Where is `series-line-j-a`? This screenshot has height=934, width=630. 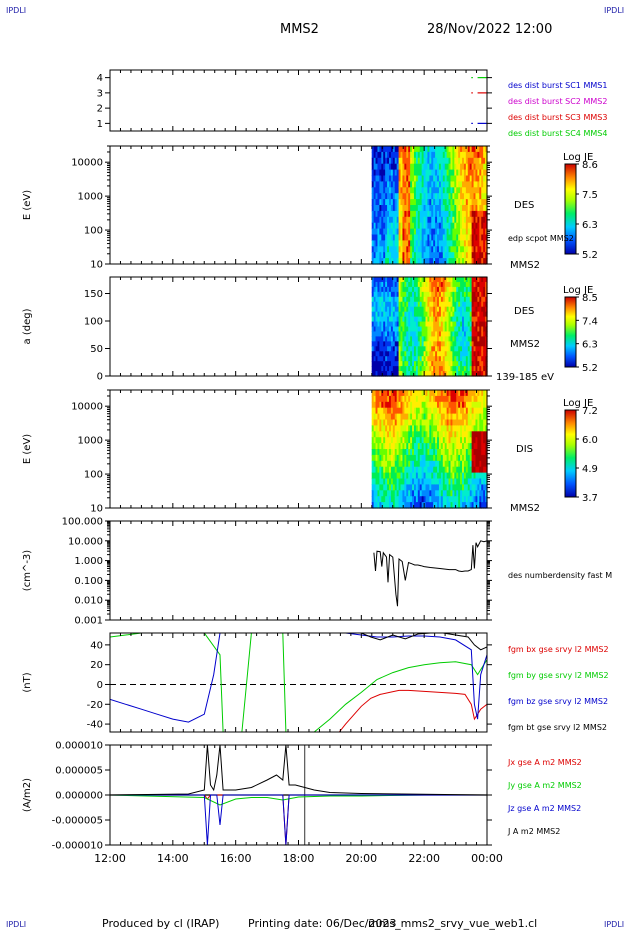 series-line-j-a is located at coordinates (298, 770).